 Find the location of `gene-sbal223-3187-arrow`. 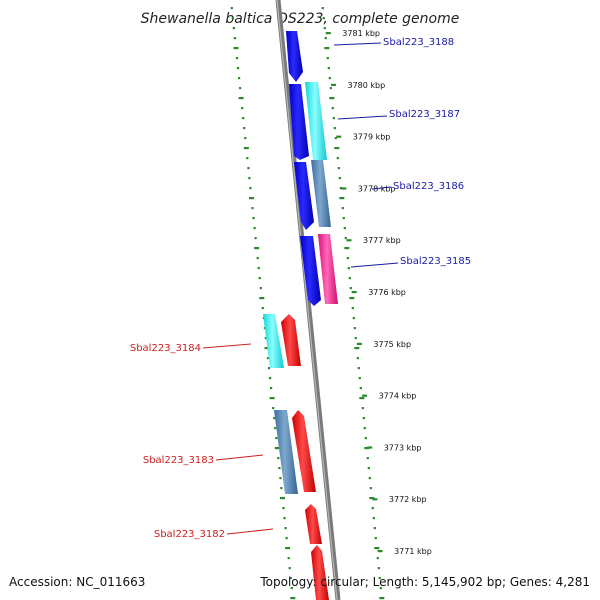

gene-sbal223-3187-arrow is located at coordinates (299, 122).